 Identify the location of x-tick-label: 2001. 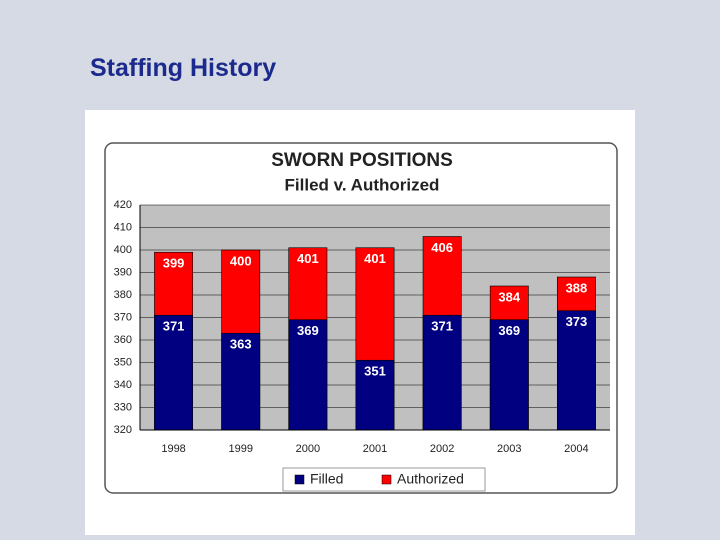
(375, 449).